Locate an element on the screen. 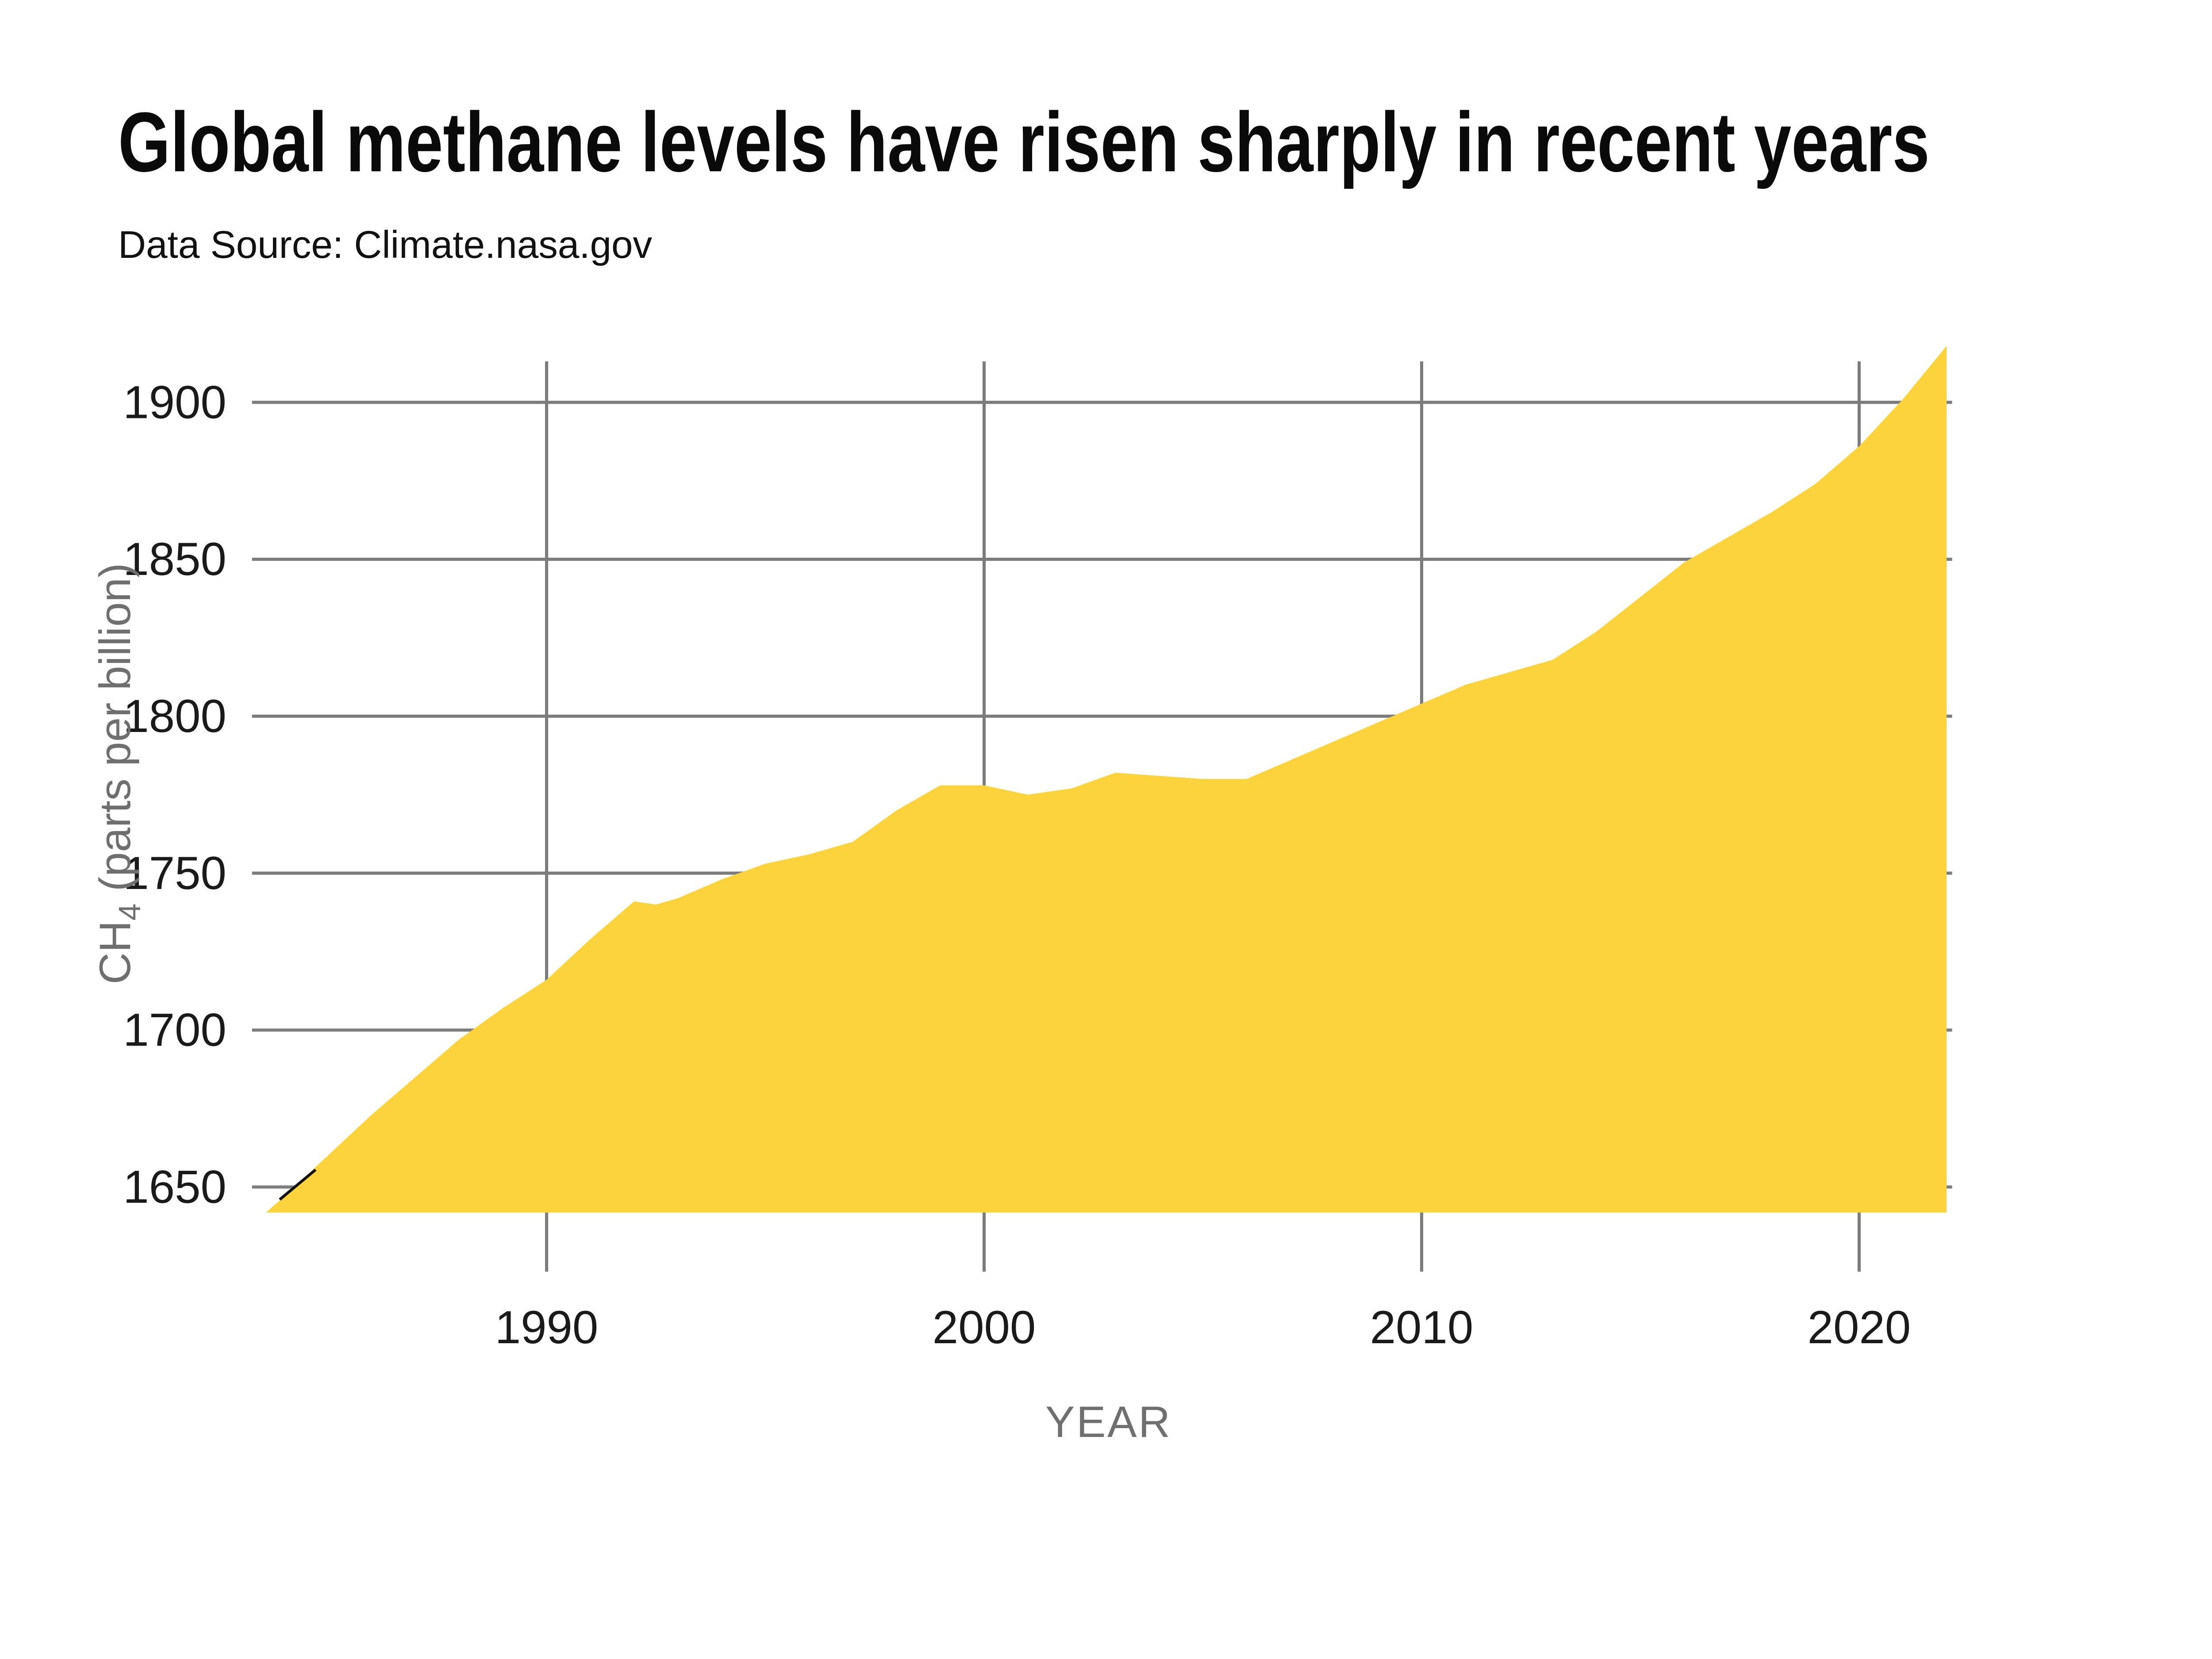 The width and height of the screenshot is (2212, 1659). x-tick-labels: 1990 2000 2010 2020 is located at coordinates (1203, 1327).